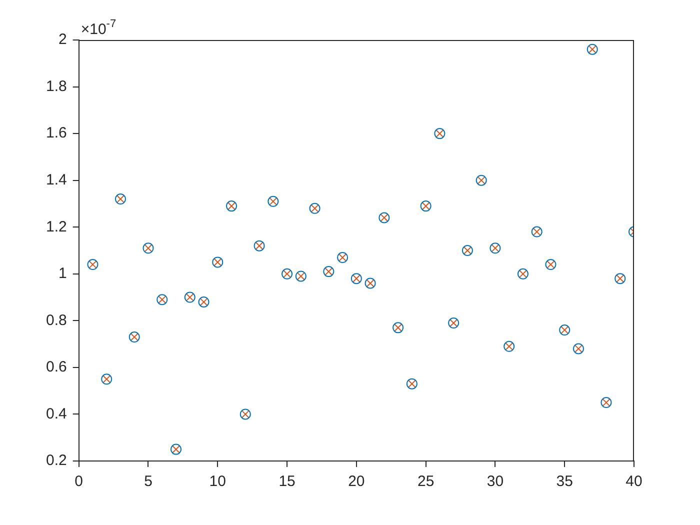 This screenshot has width=700, height=525. I want to click on x-tick-label: 25, so click(425, 481).